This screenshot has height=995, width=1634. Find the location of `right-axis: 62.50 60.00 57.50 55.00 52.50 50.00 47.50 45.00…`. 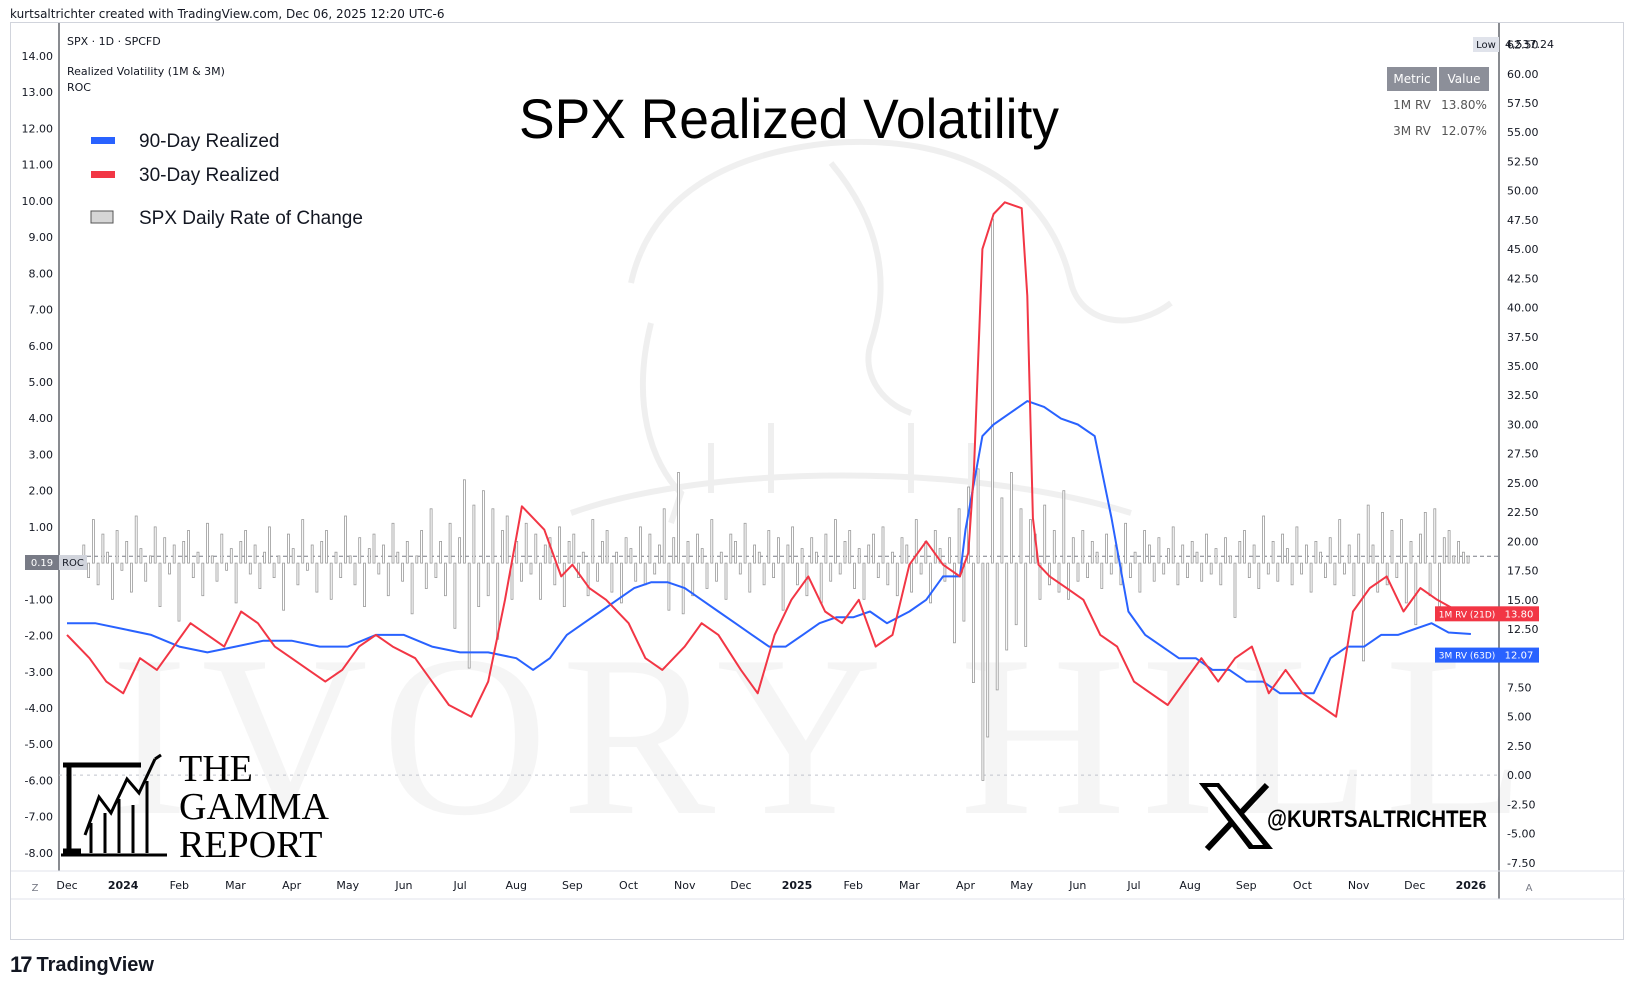

right-axis: 62.50 60.00 57.50 55.00 52.50 50.00 47.50 45.00… is located at coordinates (1523, 454).